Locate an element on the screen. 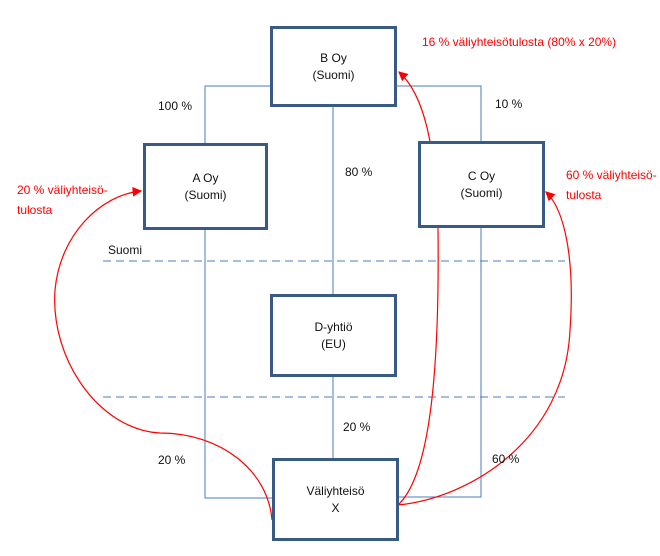 The image size is (660, 556). ownership-line-b-c is located at coordinates (439, 113).